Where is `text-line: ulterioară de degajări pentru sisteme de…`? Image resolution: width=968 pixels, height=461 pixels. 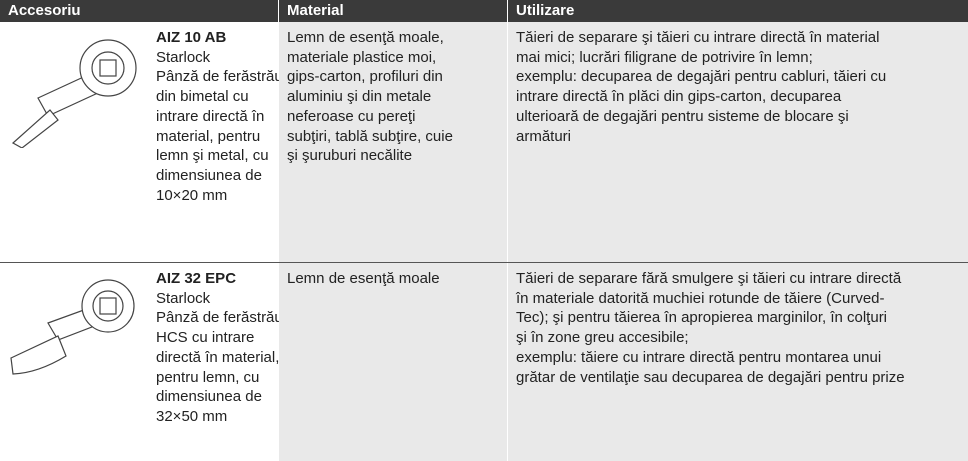
text-line: ulterioară de degajări pentru sisteme de… is located at coordinates (682, 116).